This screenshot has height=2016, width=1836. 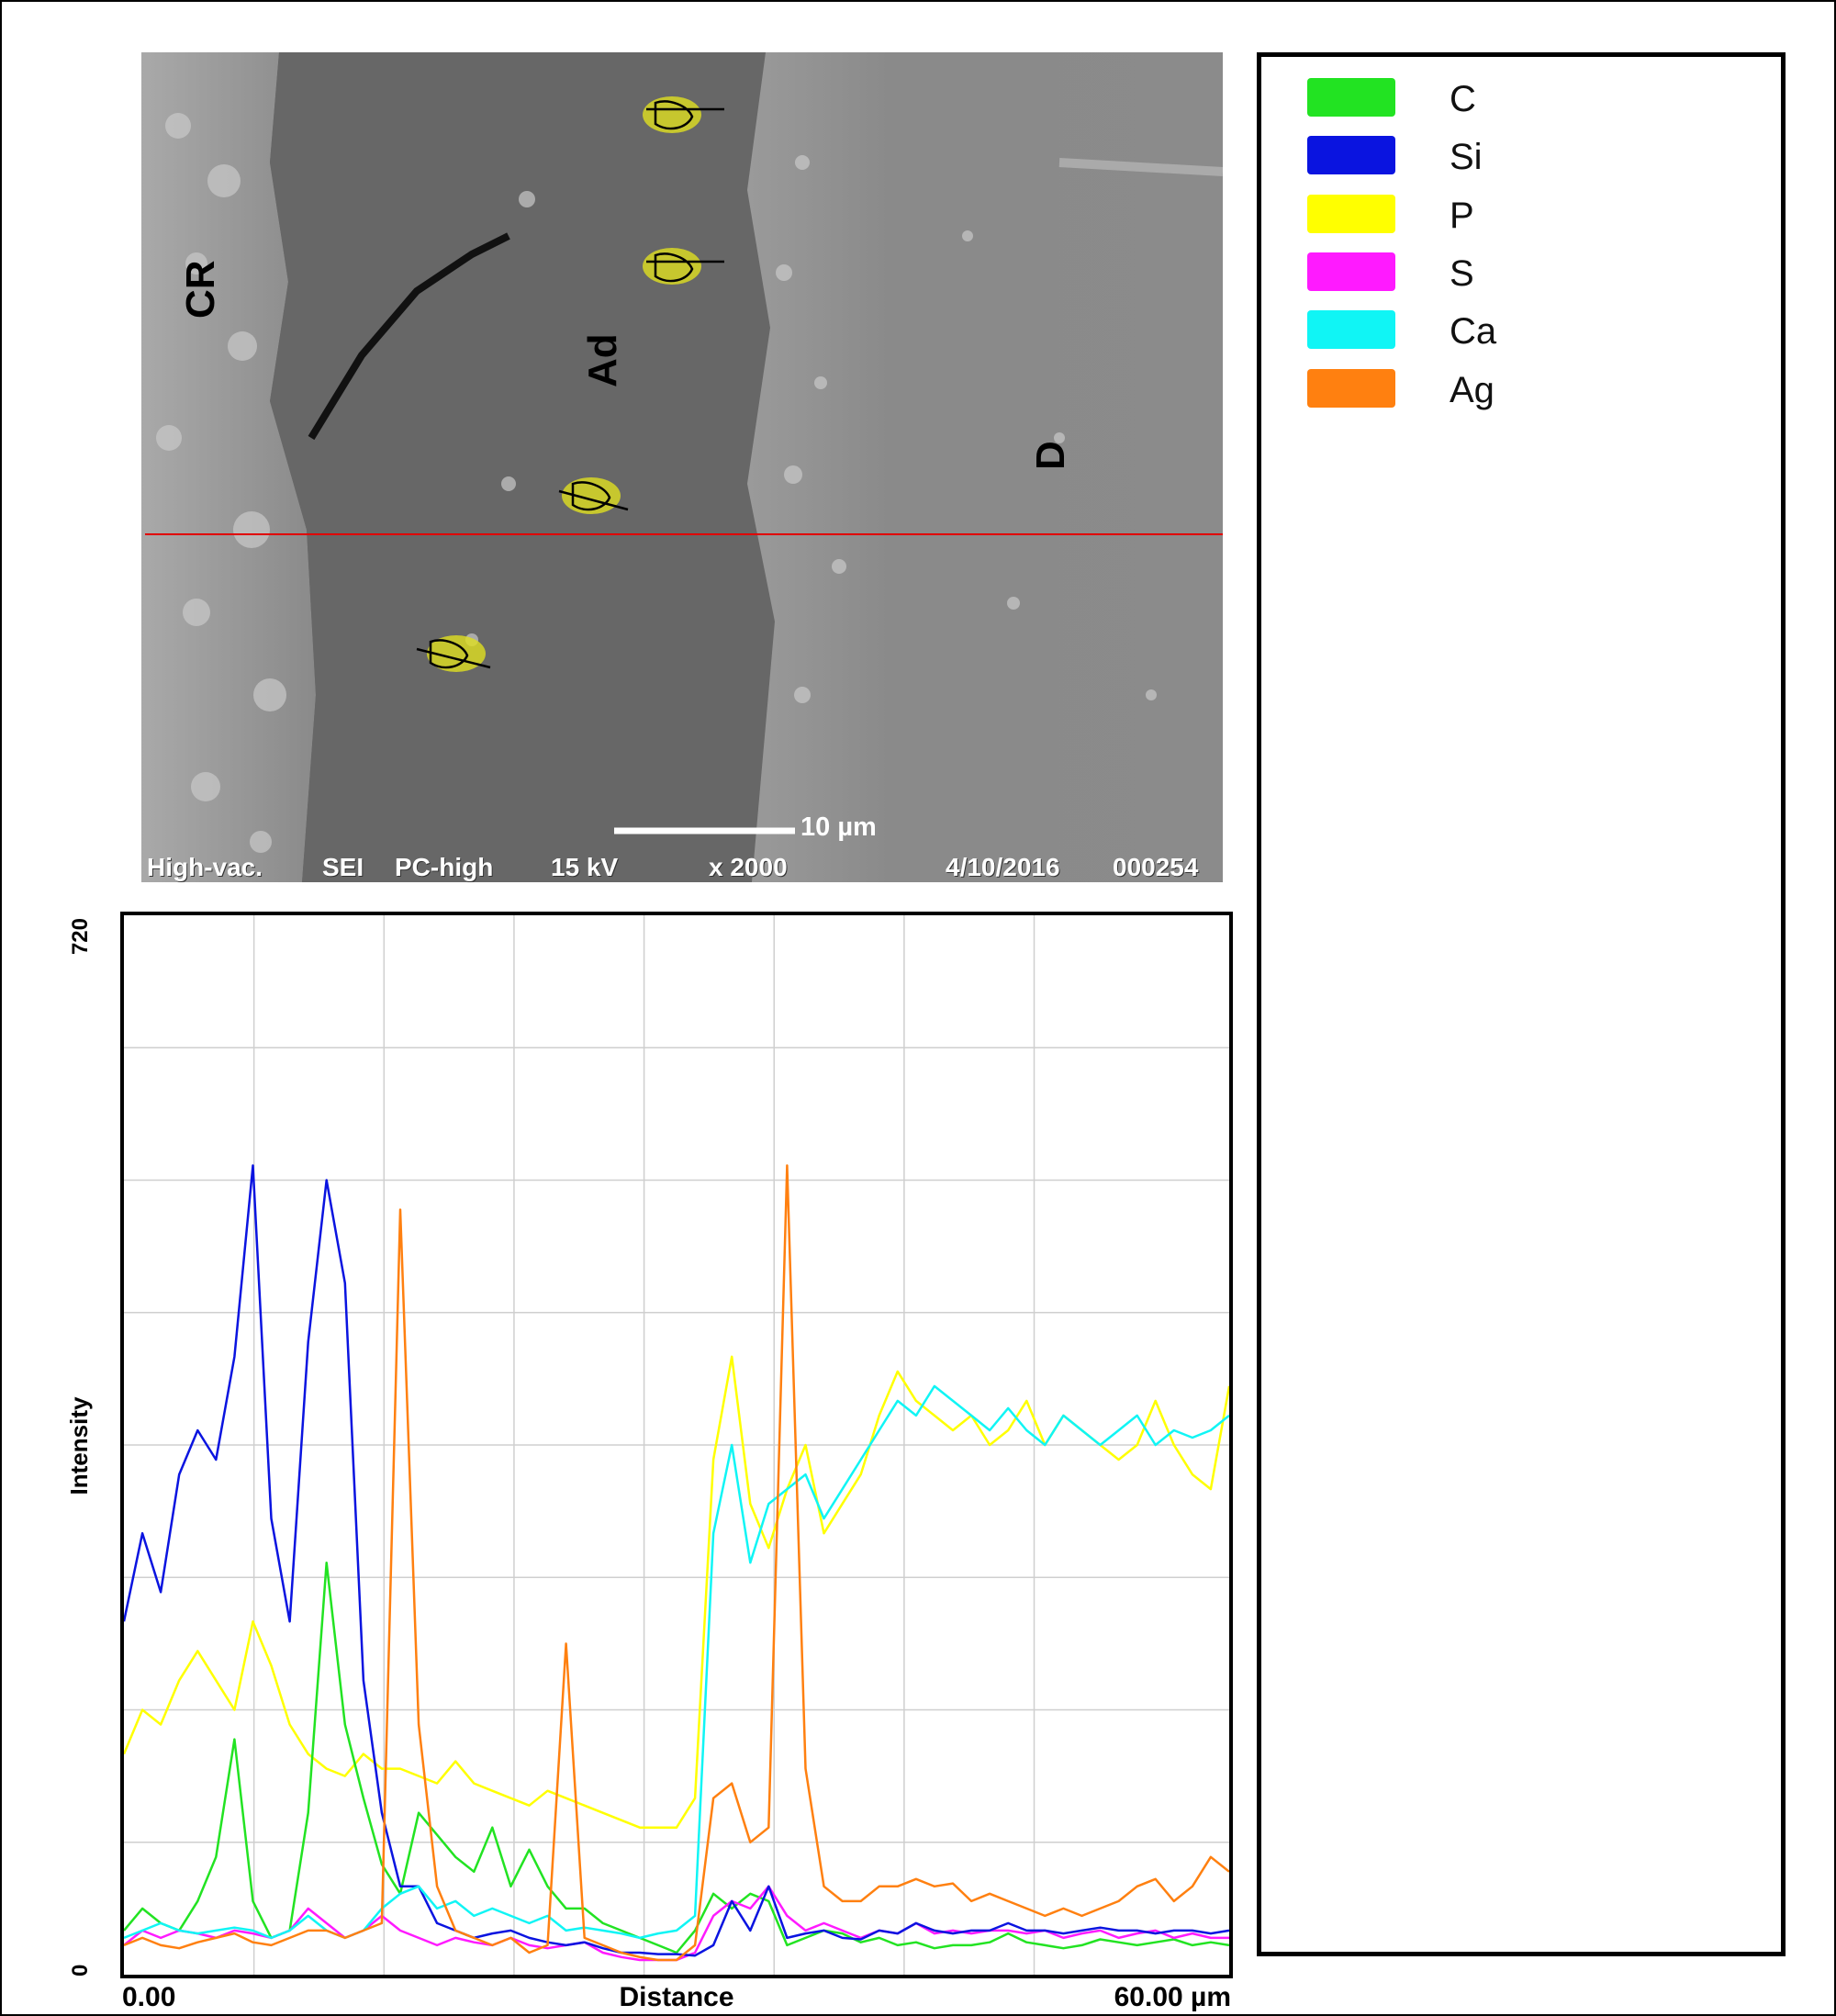 I want to click on legend-label: S, so click(x=1462, y=273).